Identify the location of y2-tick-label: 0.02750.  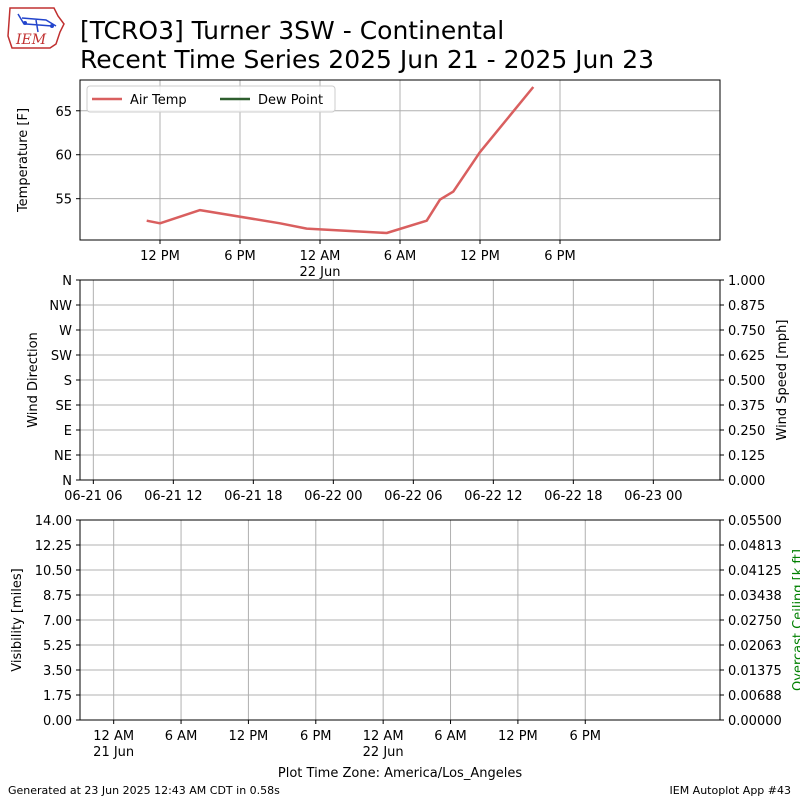
(755, 621).